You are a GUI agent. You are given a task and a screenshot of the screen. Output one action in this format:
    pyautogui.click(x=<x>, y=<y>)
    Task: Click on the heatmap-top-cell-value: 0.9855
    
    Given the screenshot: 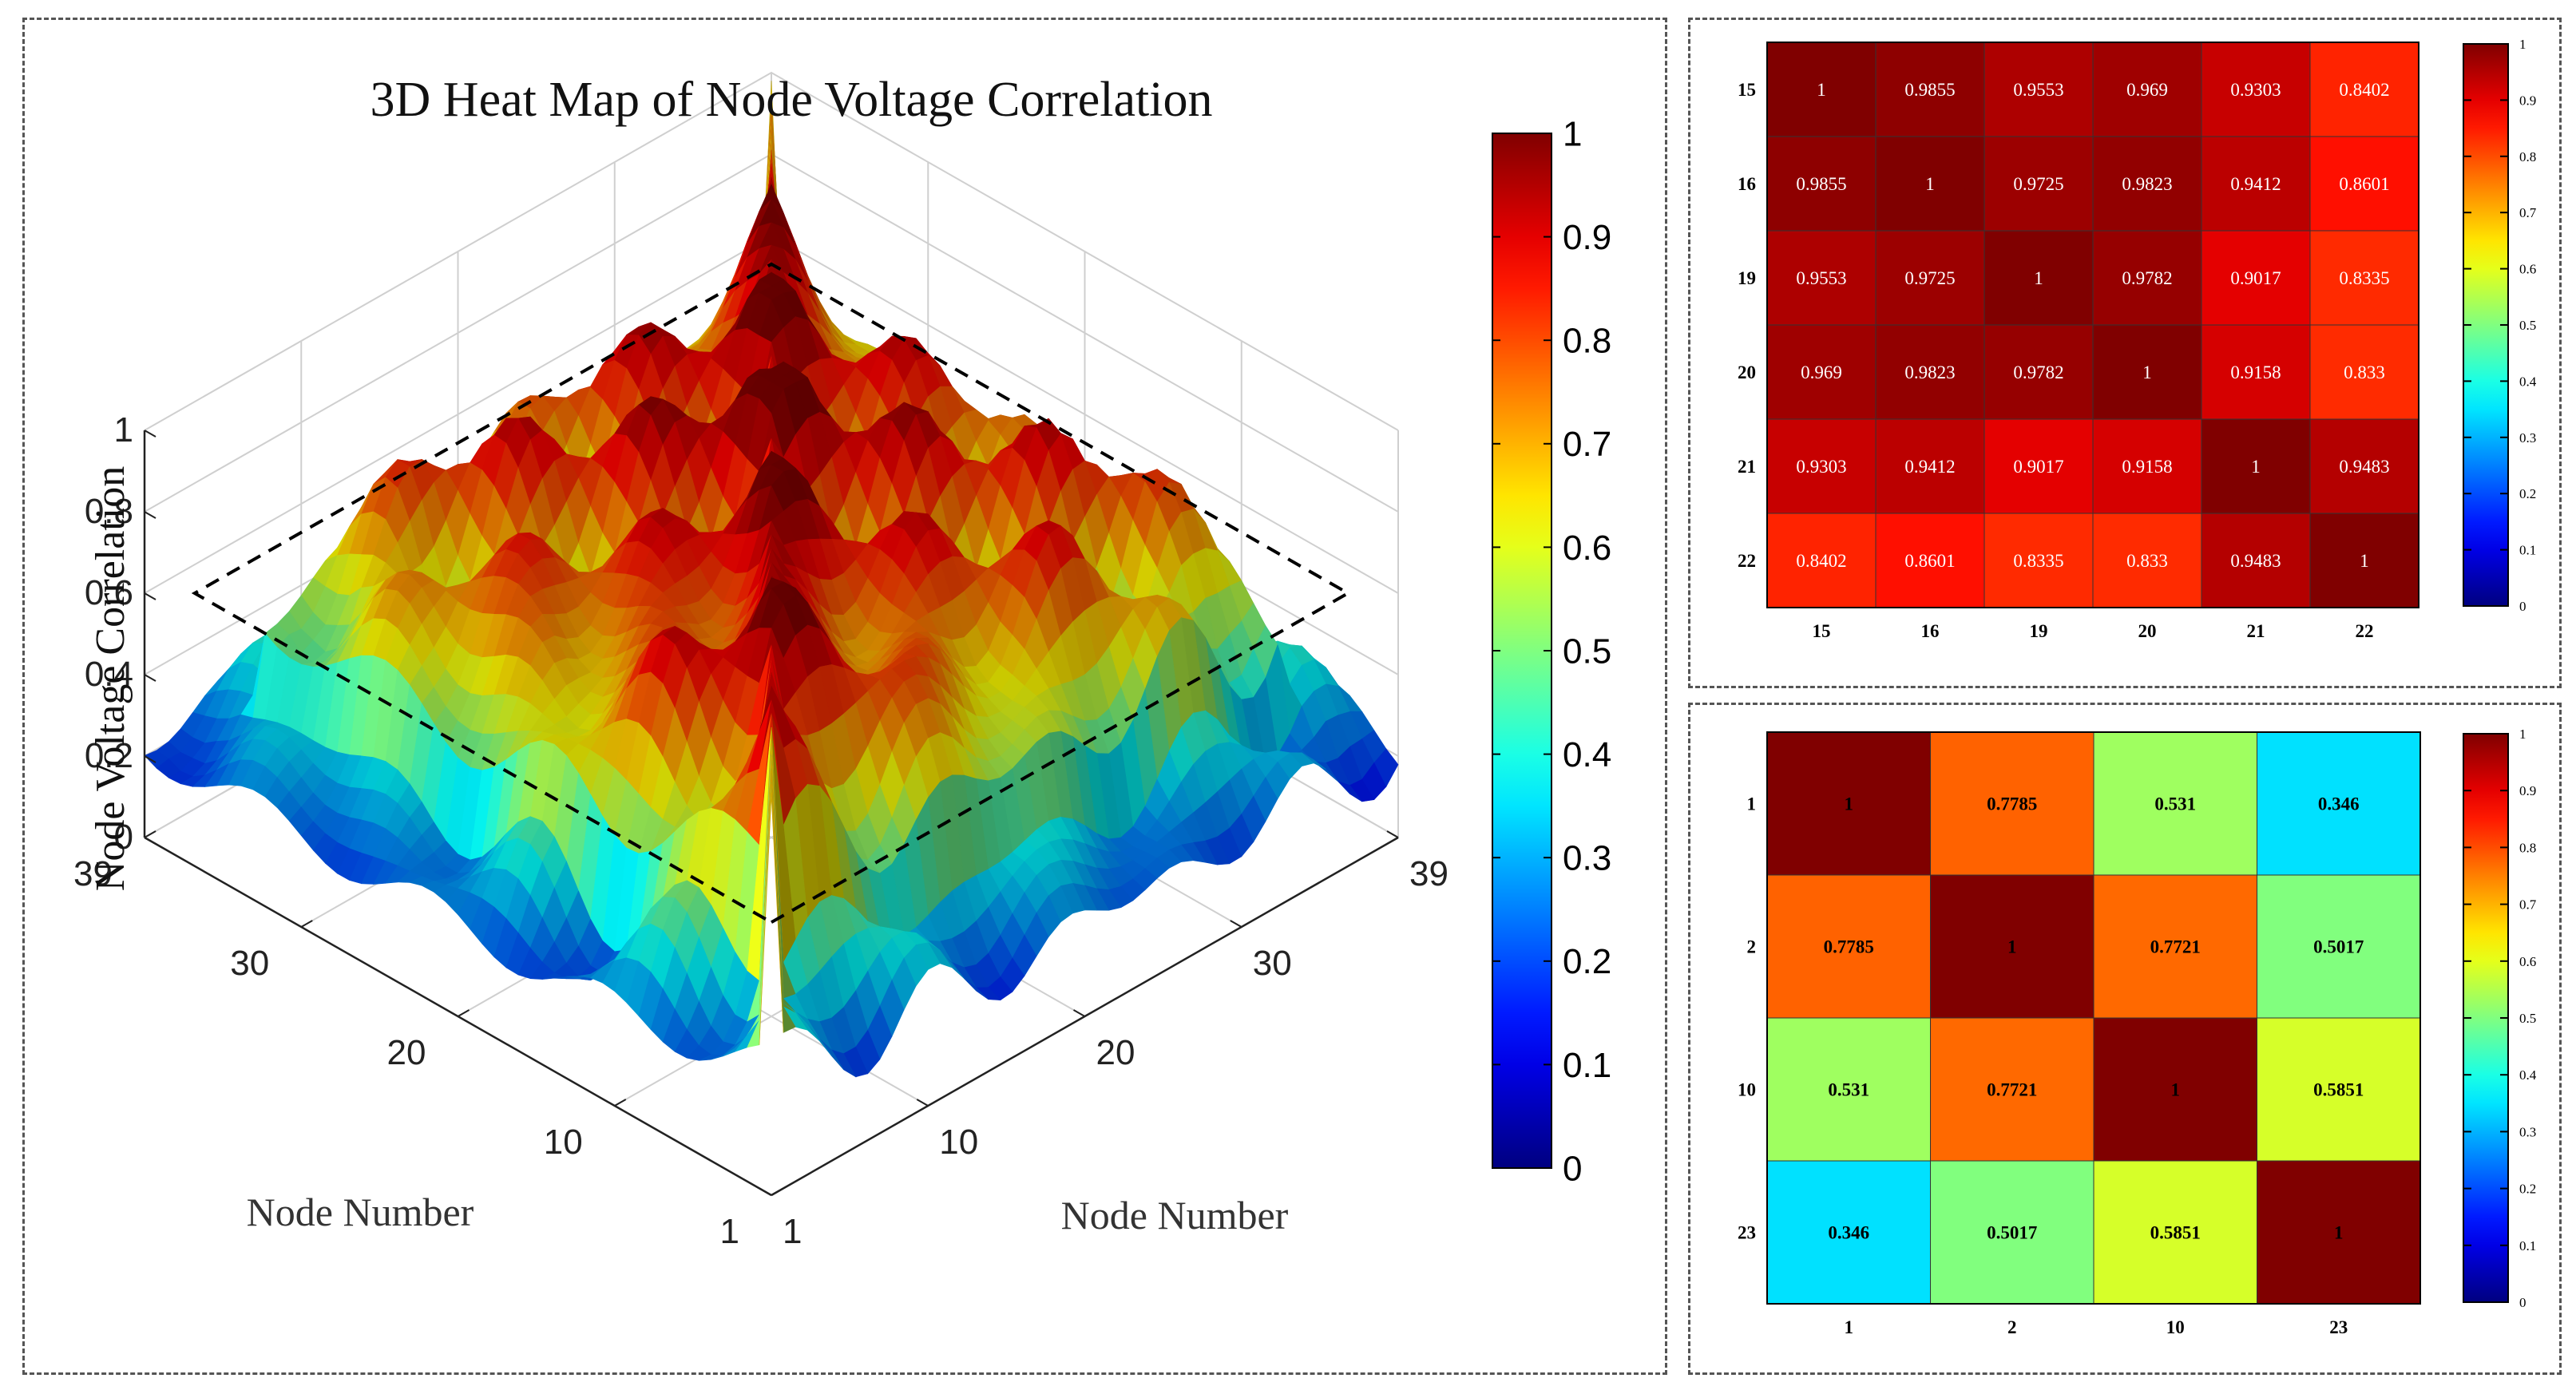 What is the action you would take?
    pyautogui.click(x=1929, y=90)
    